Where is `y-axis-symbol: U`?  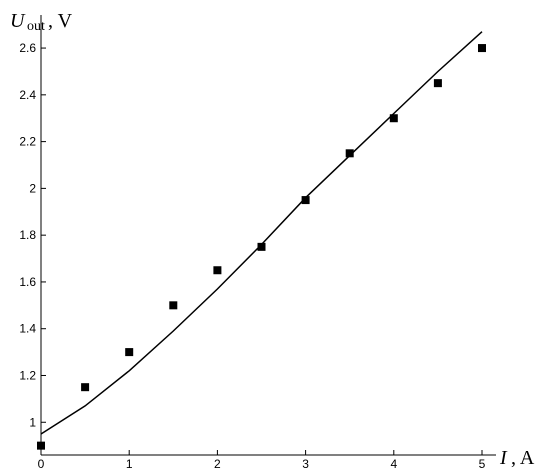 y-axis-symbol: U is located at coordinates (18, 21).